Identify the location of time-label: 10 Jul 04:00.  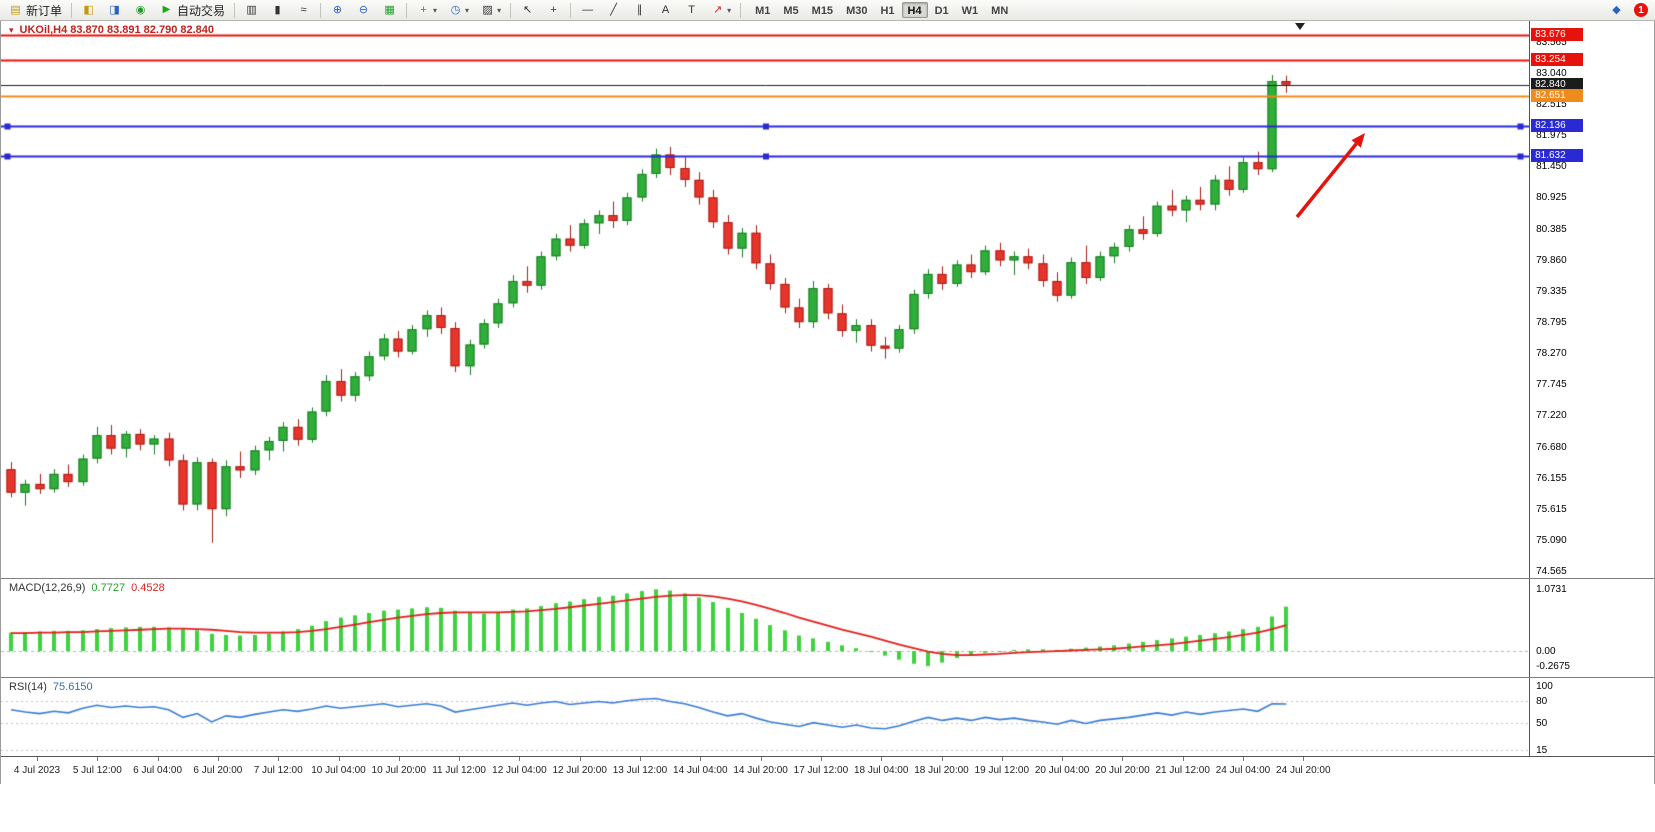
(338, 770).